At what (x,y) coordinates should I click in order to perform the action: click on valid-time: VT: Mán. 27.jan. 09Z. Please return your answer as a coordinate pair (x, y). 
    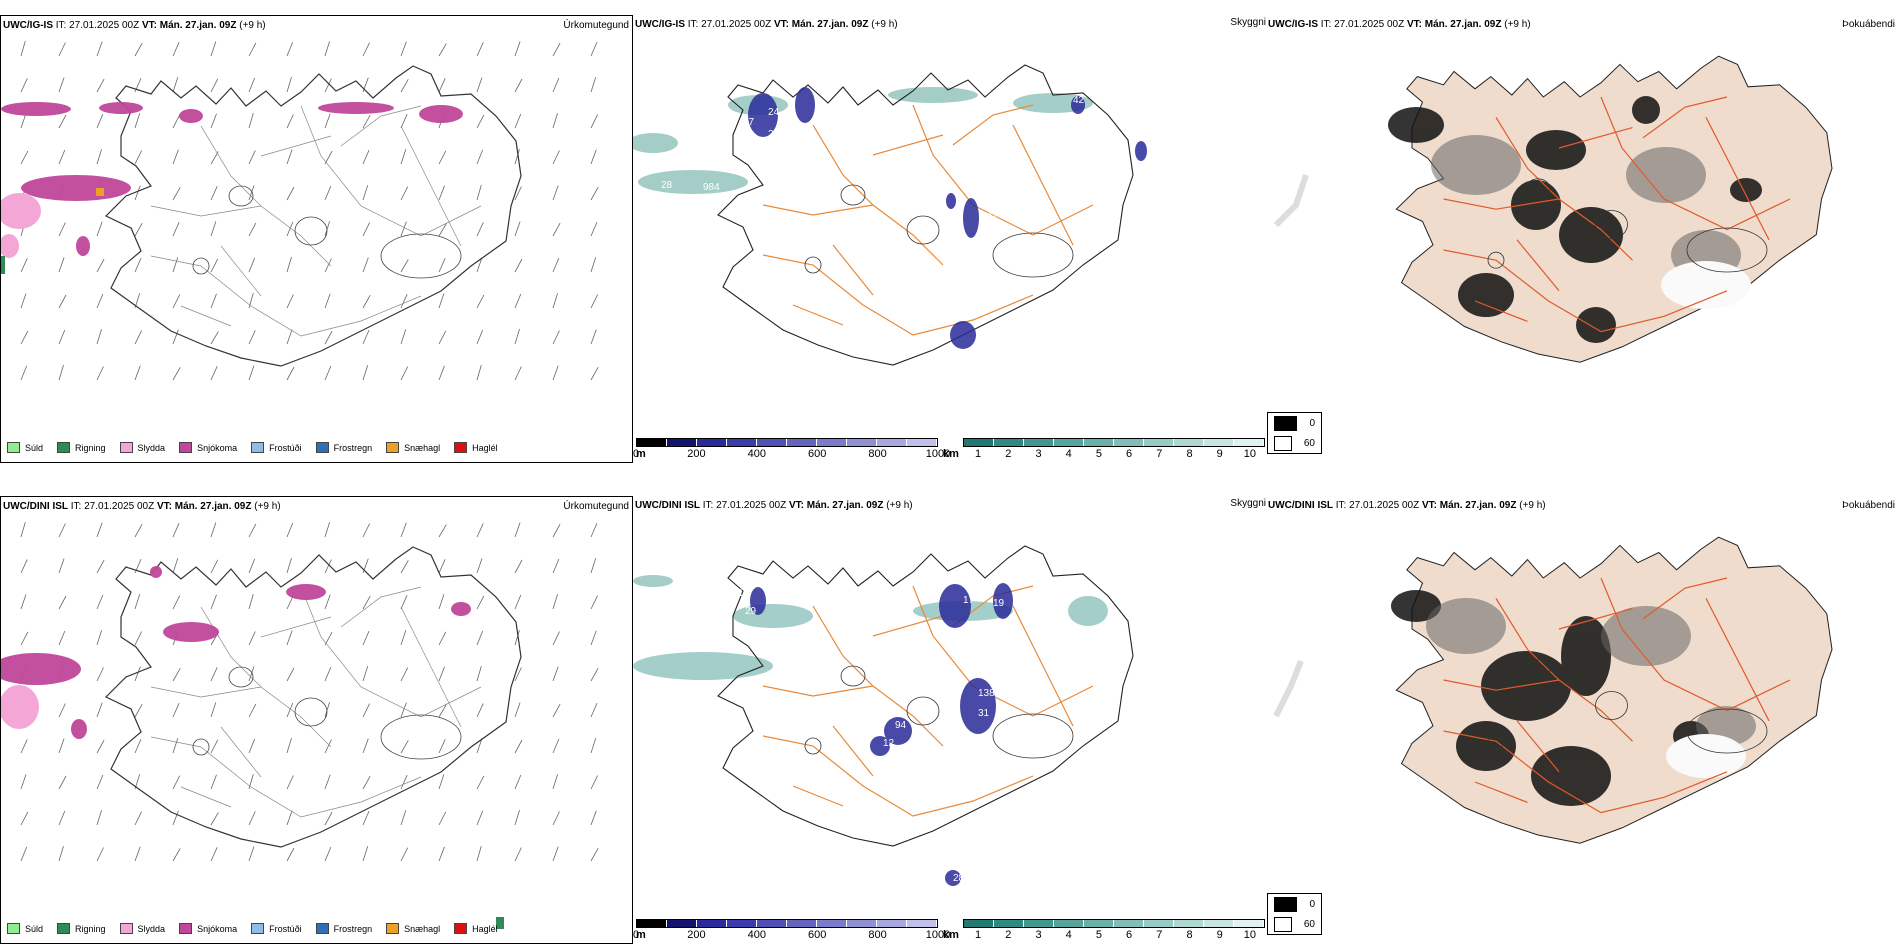
    Looking at the image, I should click on (1469, 505).